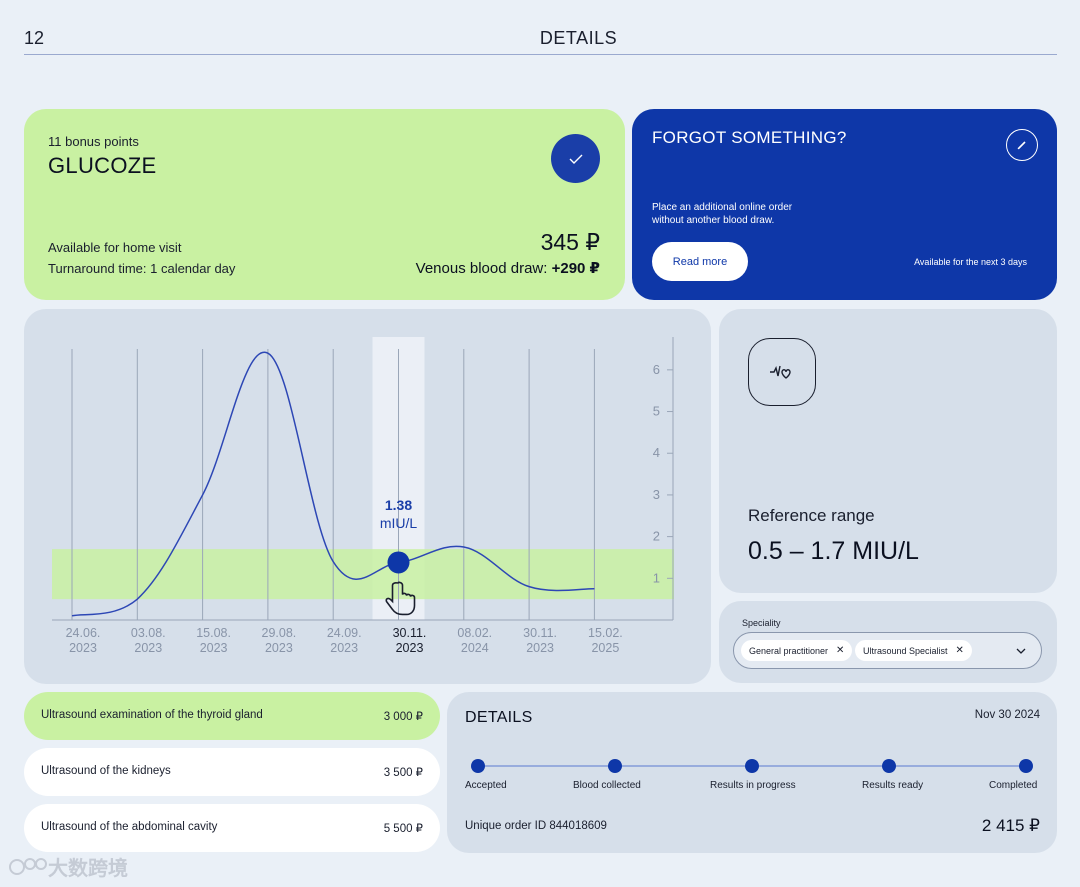 Image resolution: width=1080 pixels, height=887 pixels. What do you see at coordinates (28, 866) in the screenshot?
I see `watermark-logo` at bounding box center [28, 866].